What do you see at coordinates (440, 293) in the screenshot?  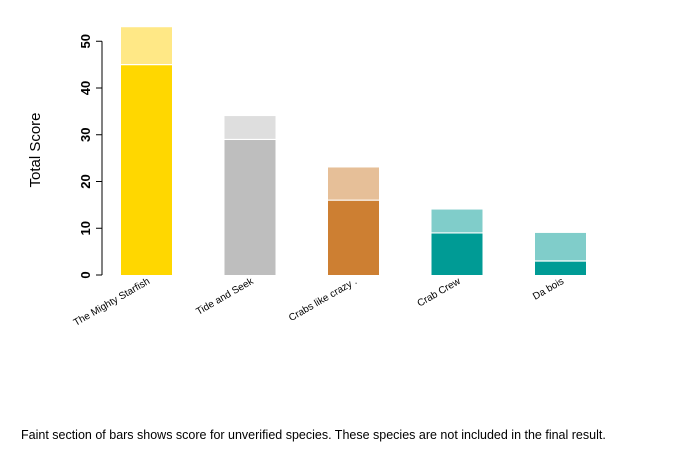 I see `x-tick-label: Crab Crew` at bounding box center [440, 293].